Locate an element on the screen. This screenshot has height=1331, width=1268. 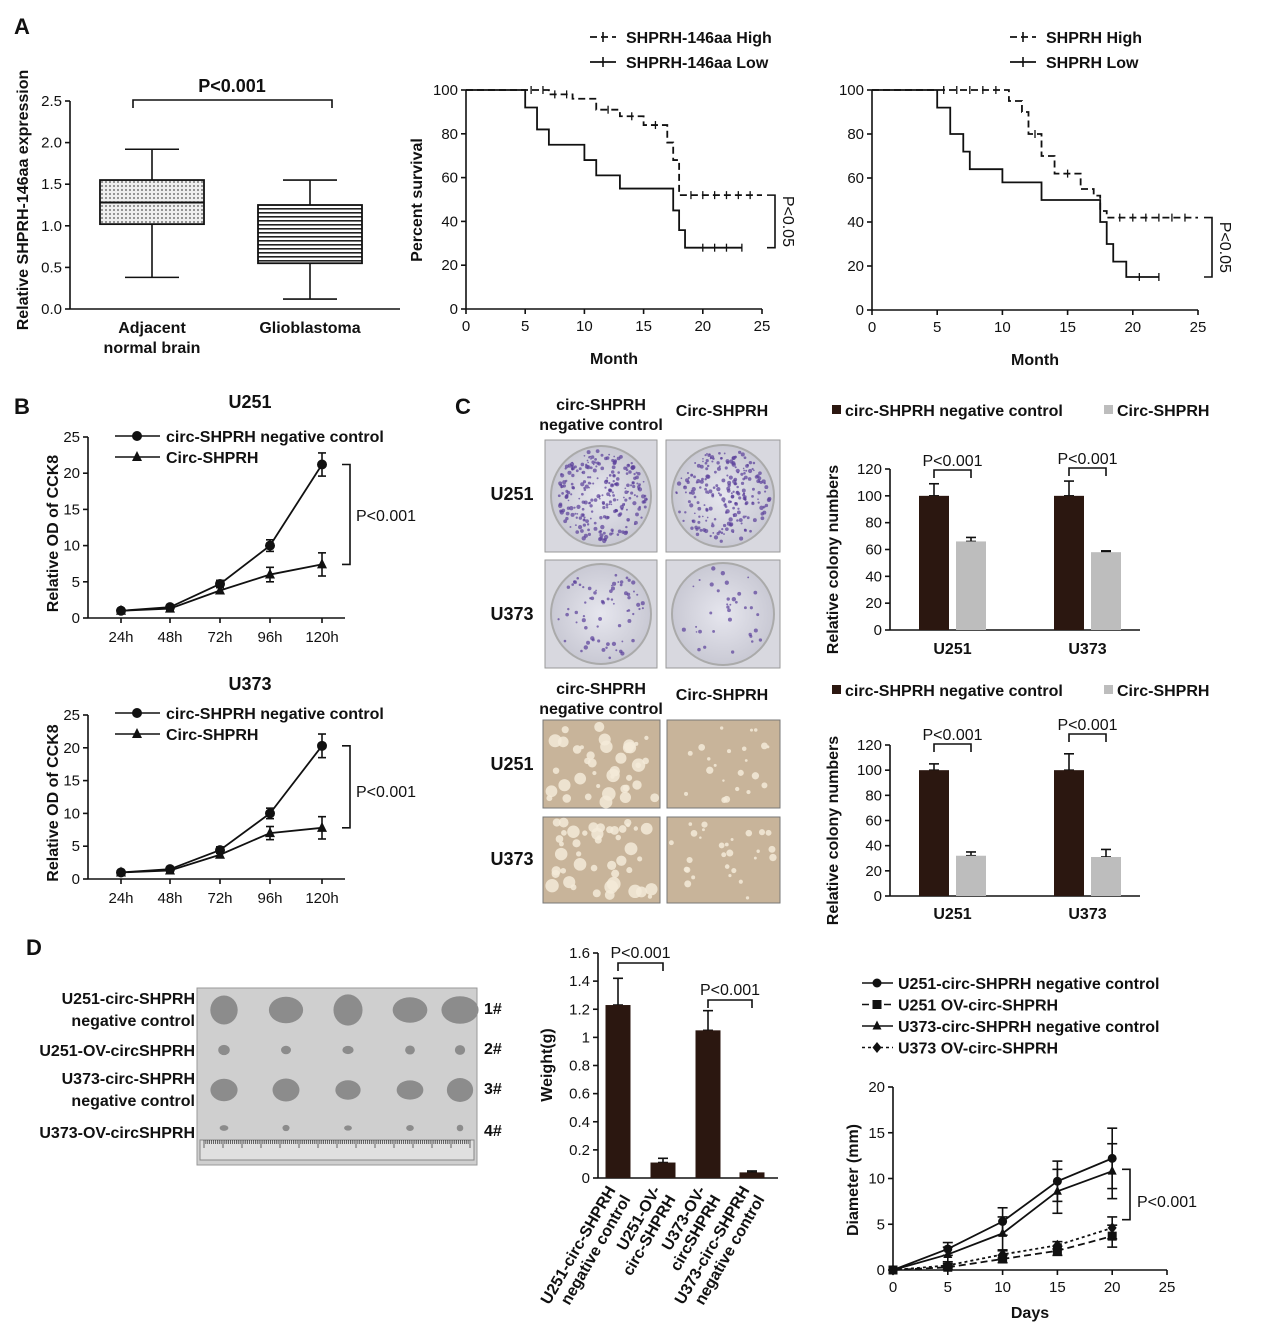
box-significance-bracket is located at coordinates (232, 103).